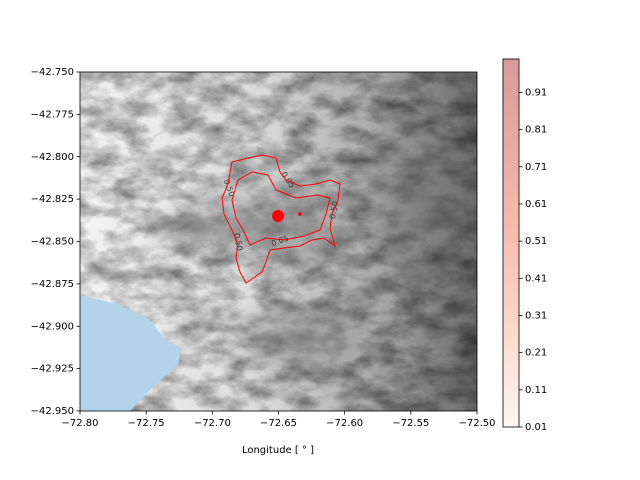 Image resolution: width=640 pixels, height=480 pixels. What do you see at coordinates (52, 411) in the screenshot?
I see `y-tick-label: −42.950` at bounding box center [52, 411].